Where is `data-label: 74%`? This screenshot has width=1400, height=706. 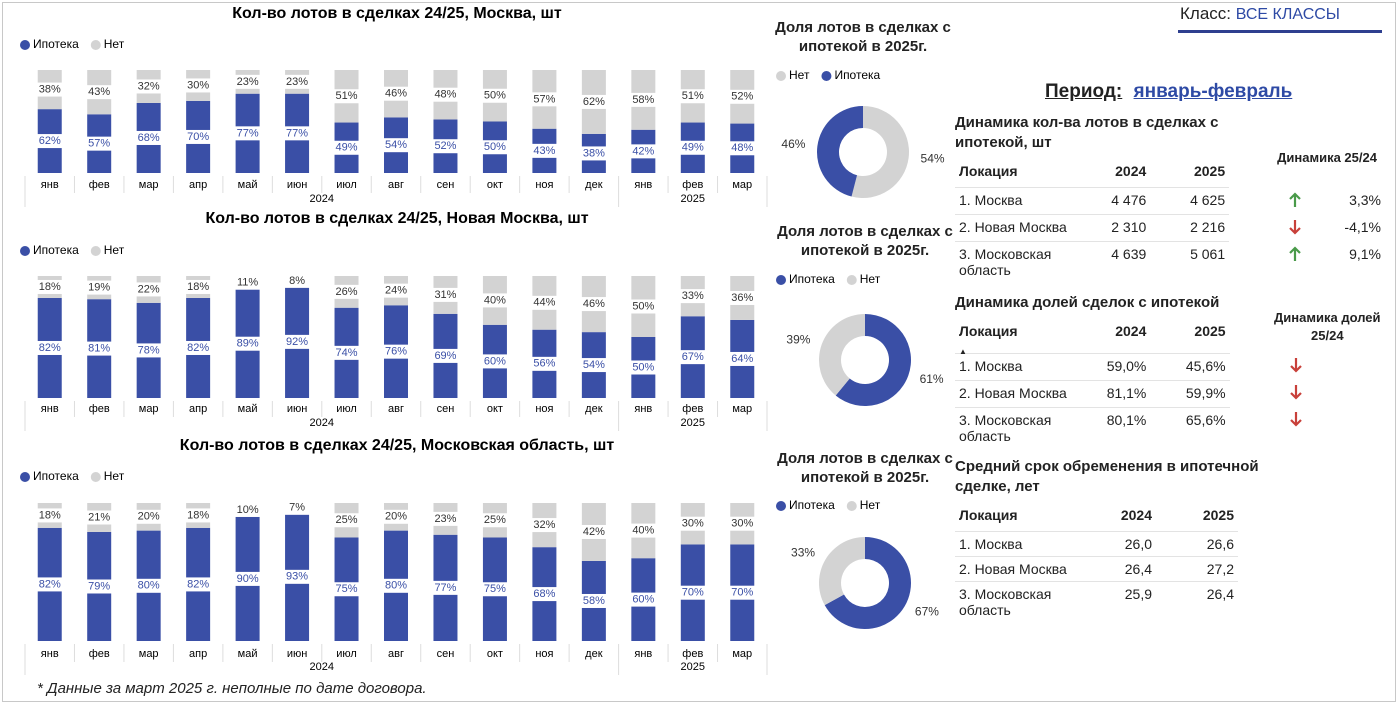 data-label: 74% is located at coordinates (347, 353).